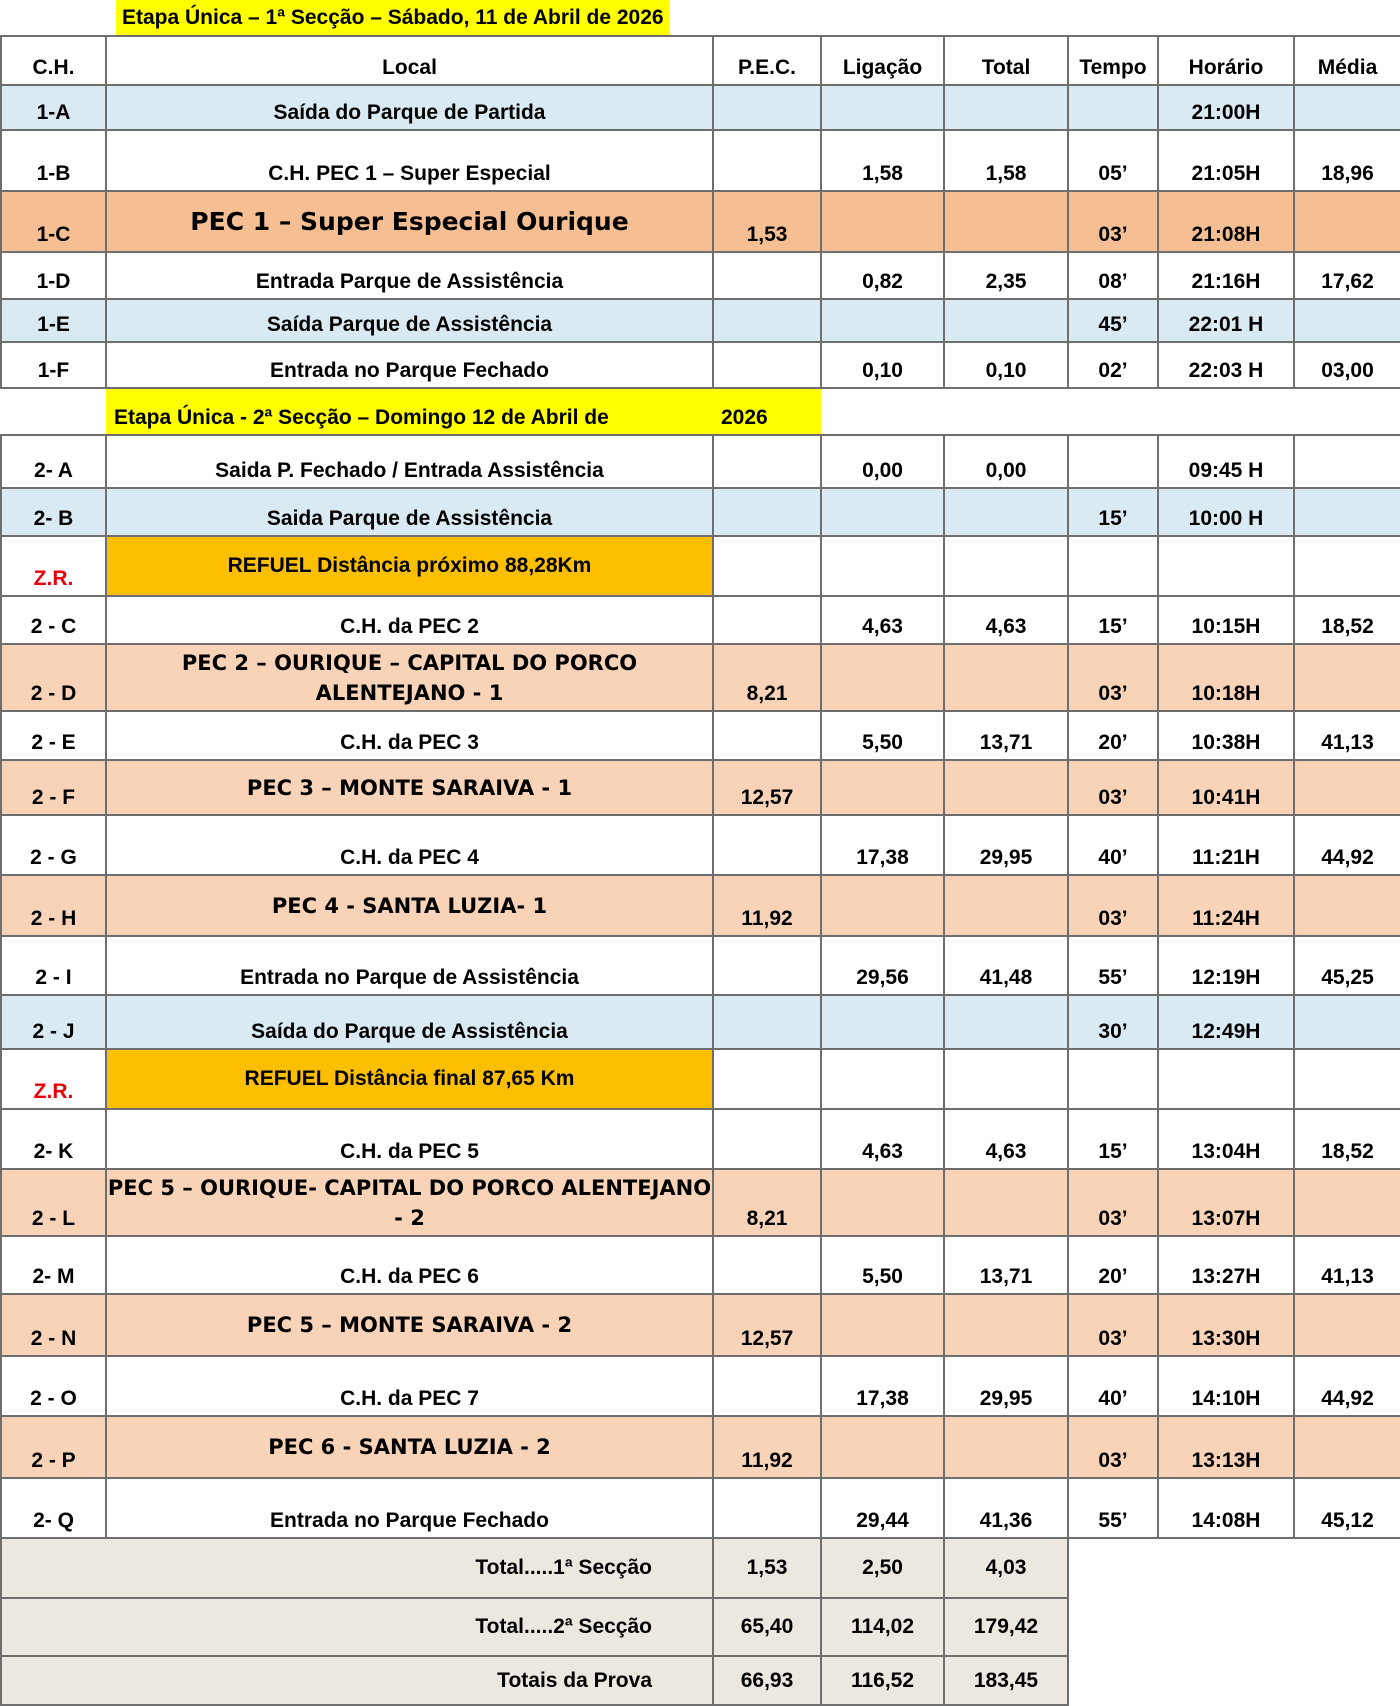 This screenshot has width=1400, height=1706. What do you see at coordinates (53, 221) in the screenshot?
I see `cell-ch: 1-C` at bounding box center [53, 221].